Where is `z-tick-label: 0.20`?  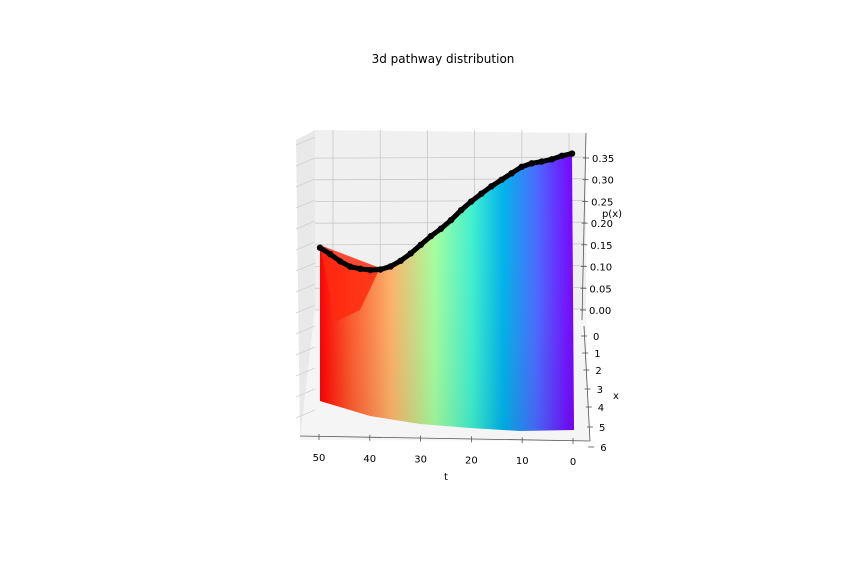
z-tick-label: 0.20 is located at coordinates (602, 224).